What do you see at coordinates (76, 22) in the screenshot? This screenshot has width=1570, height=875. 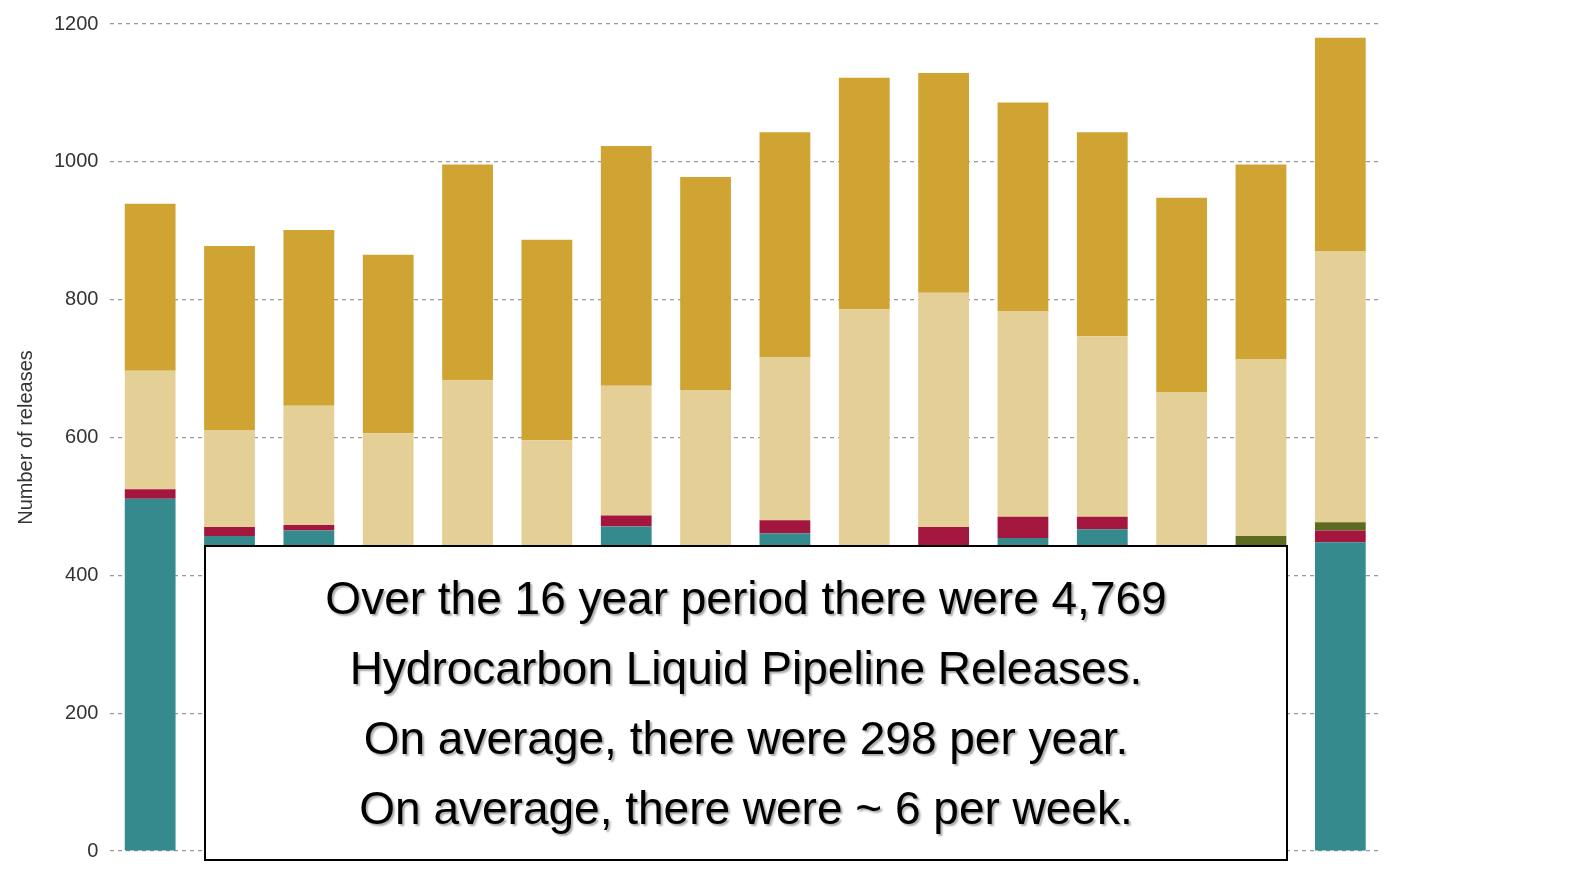 I see `y-tick-label: 1200` at bounding box center [76, 22].